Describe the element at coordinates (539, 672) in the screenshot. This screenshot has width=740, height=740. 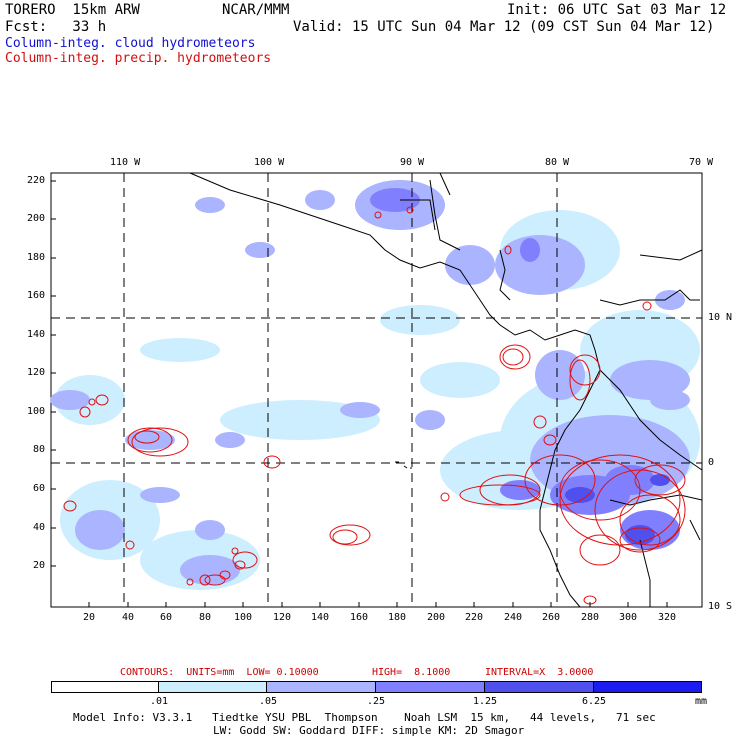
I see `contour-interval: INTERVAL=X 3.0000` at that location.